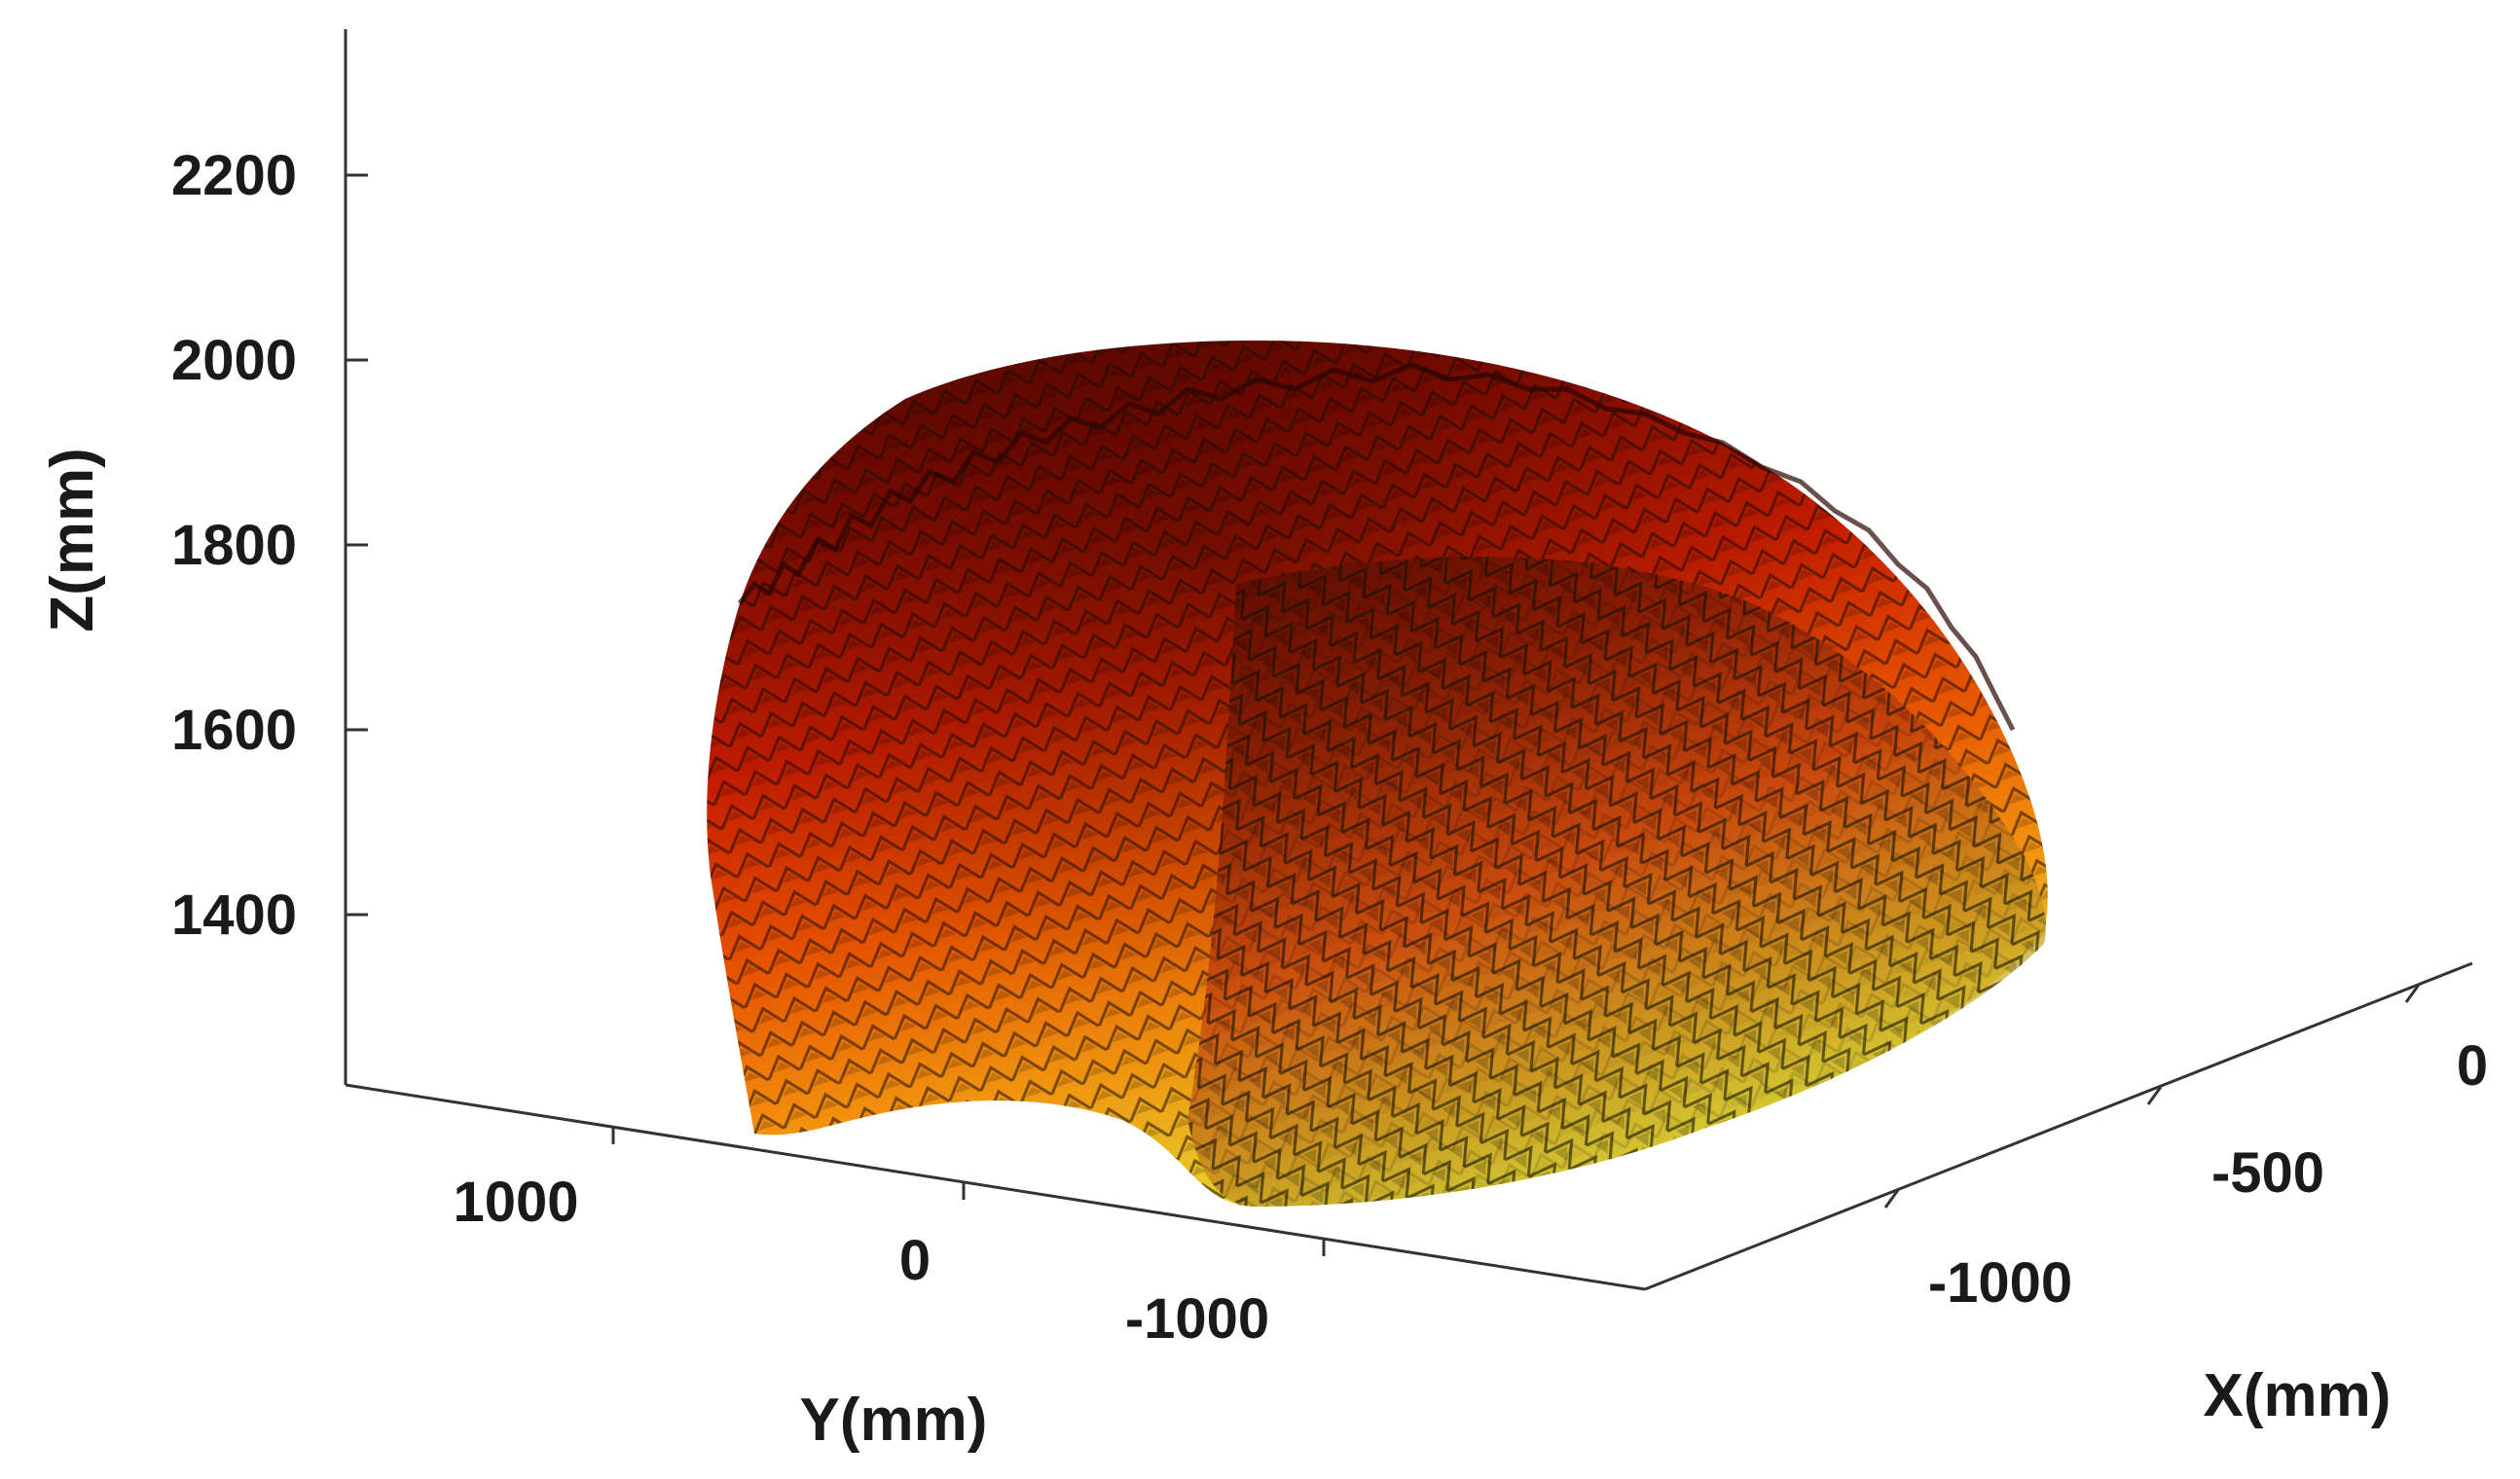  What do you see at coordinates (2185, 1149) in the screenshot?
I see `x-ticks: 0 -500 -1000` at bounding box center [2185, 1149].